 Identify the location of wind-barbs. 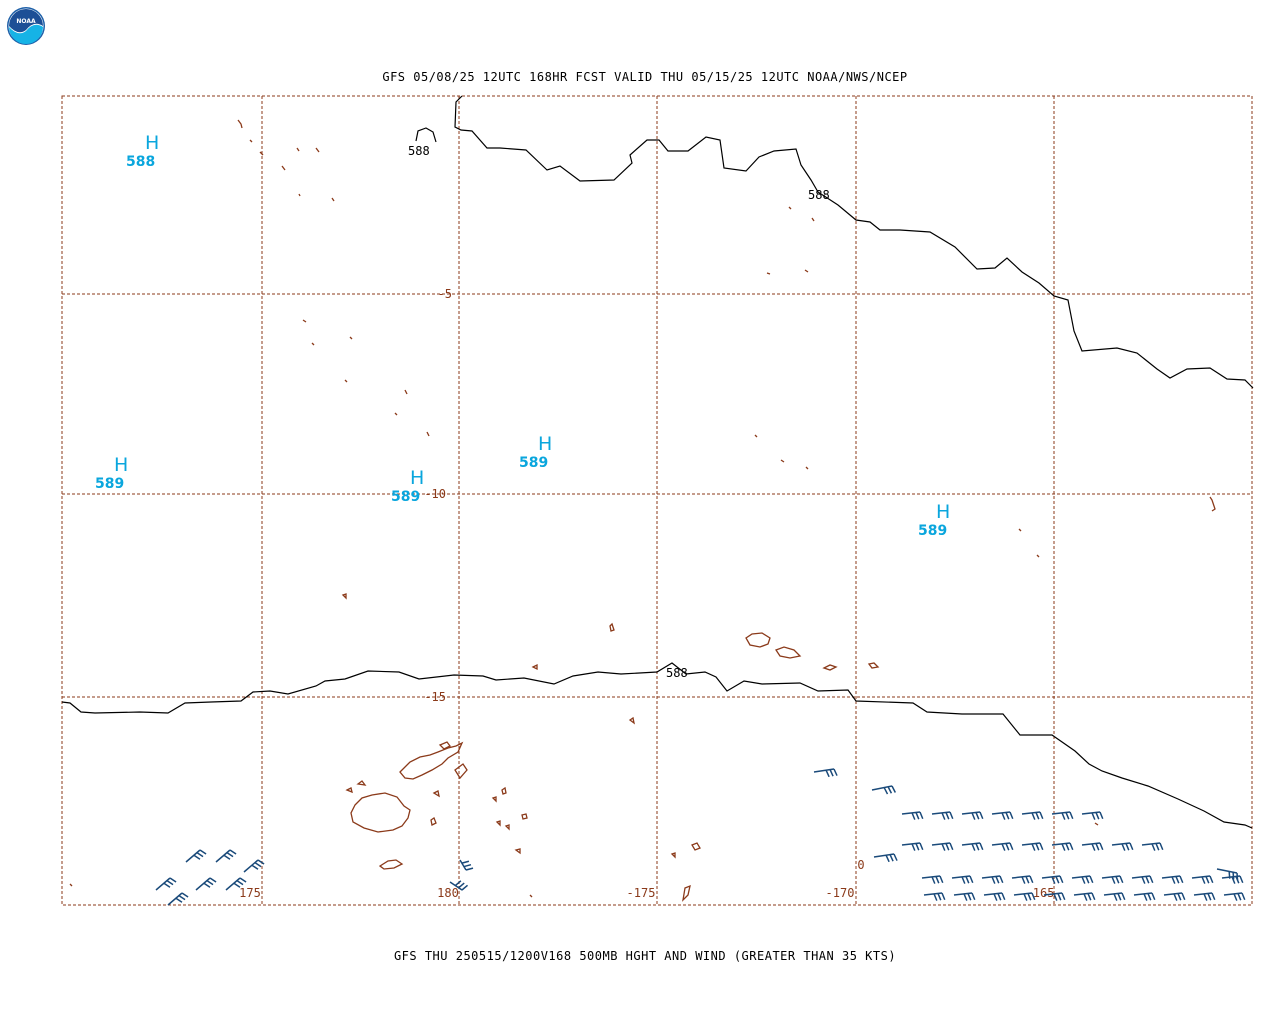
(700, 837).